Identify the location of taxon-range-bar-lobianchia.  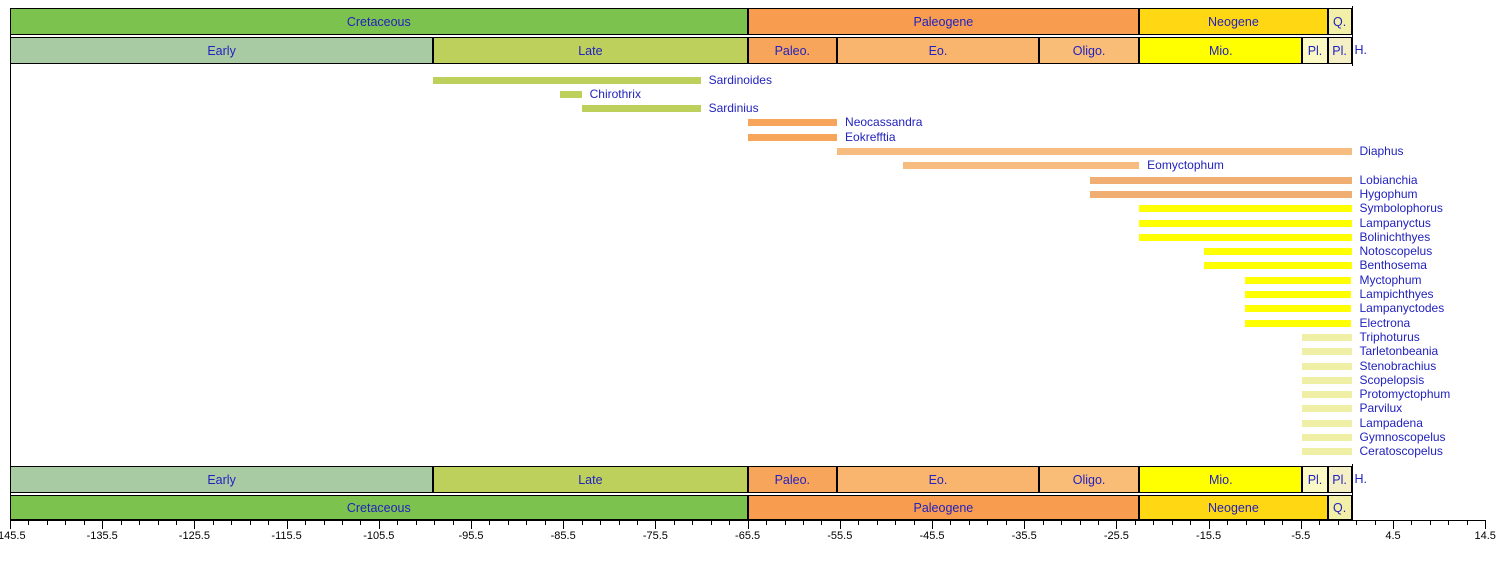
(1220, 180).